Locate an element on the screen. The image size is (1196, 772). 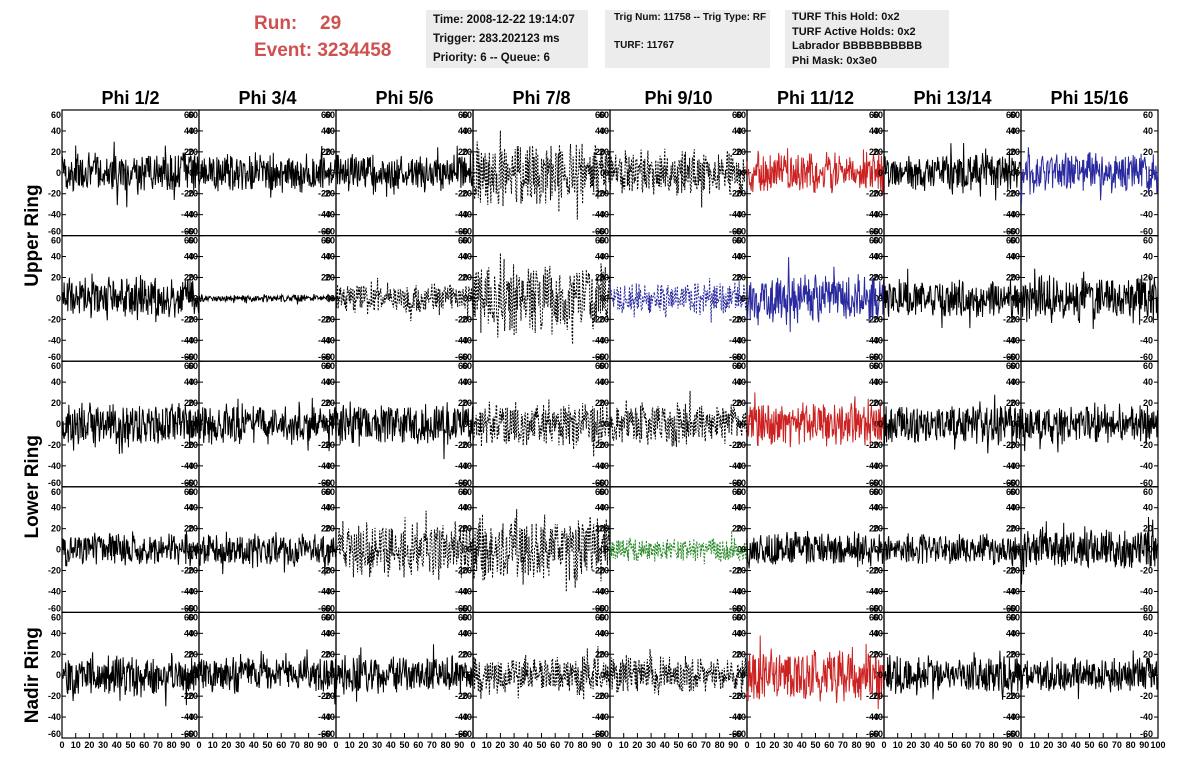
column-title: Phi 3/4 is located at coordinates (267, 98).